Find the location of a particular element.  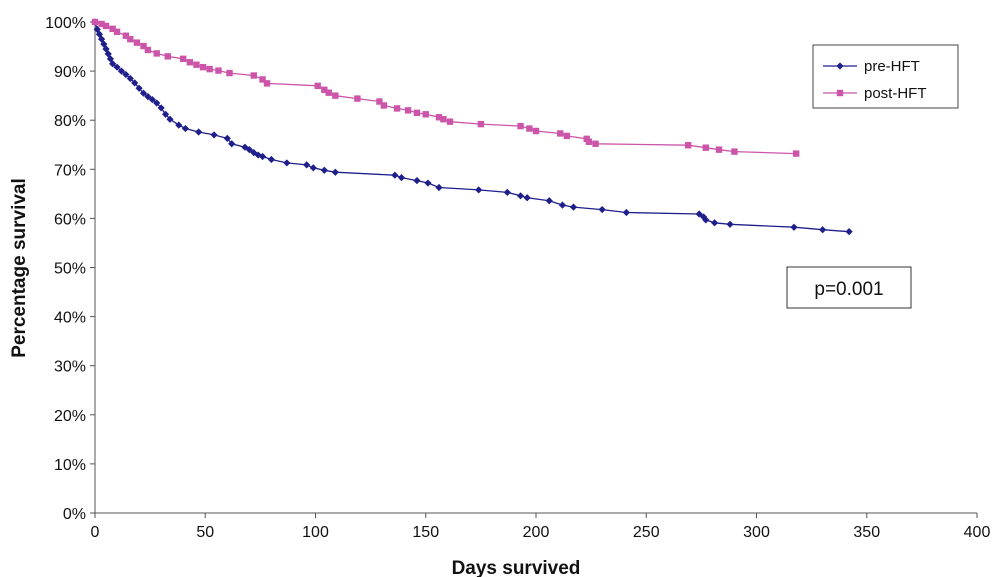

y-tick-label: 40% is located at coordinates (70, 318).